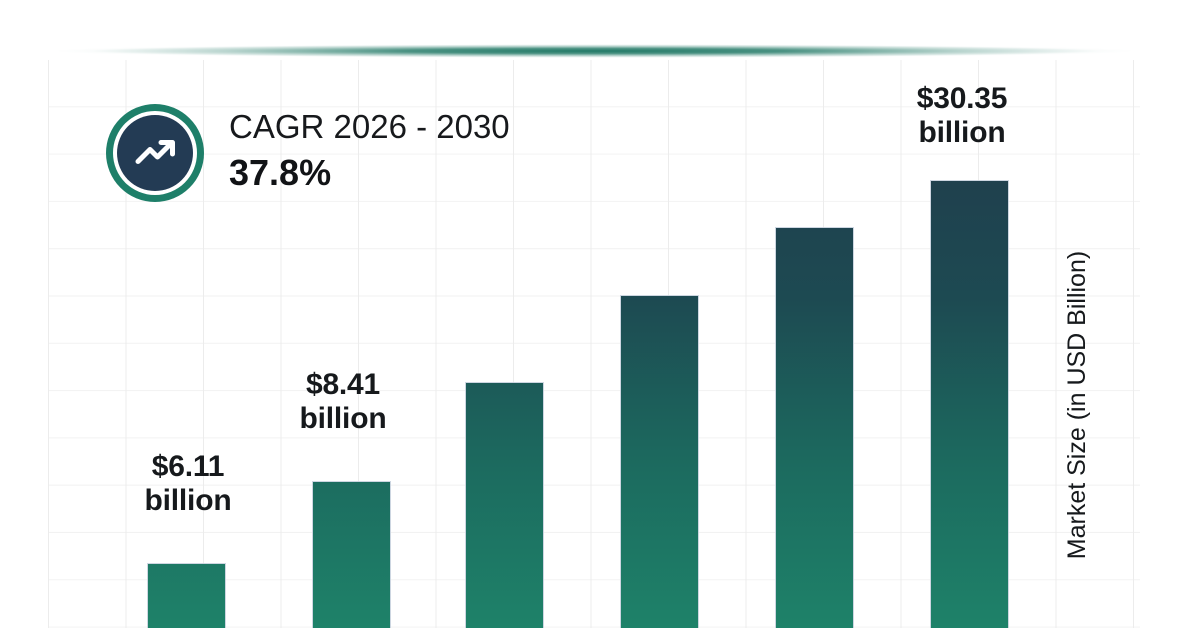 This screenshot has height=628, width=1200. I want to click on bar-4-fill, so click(659, 462).